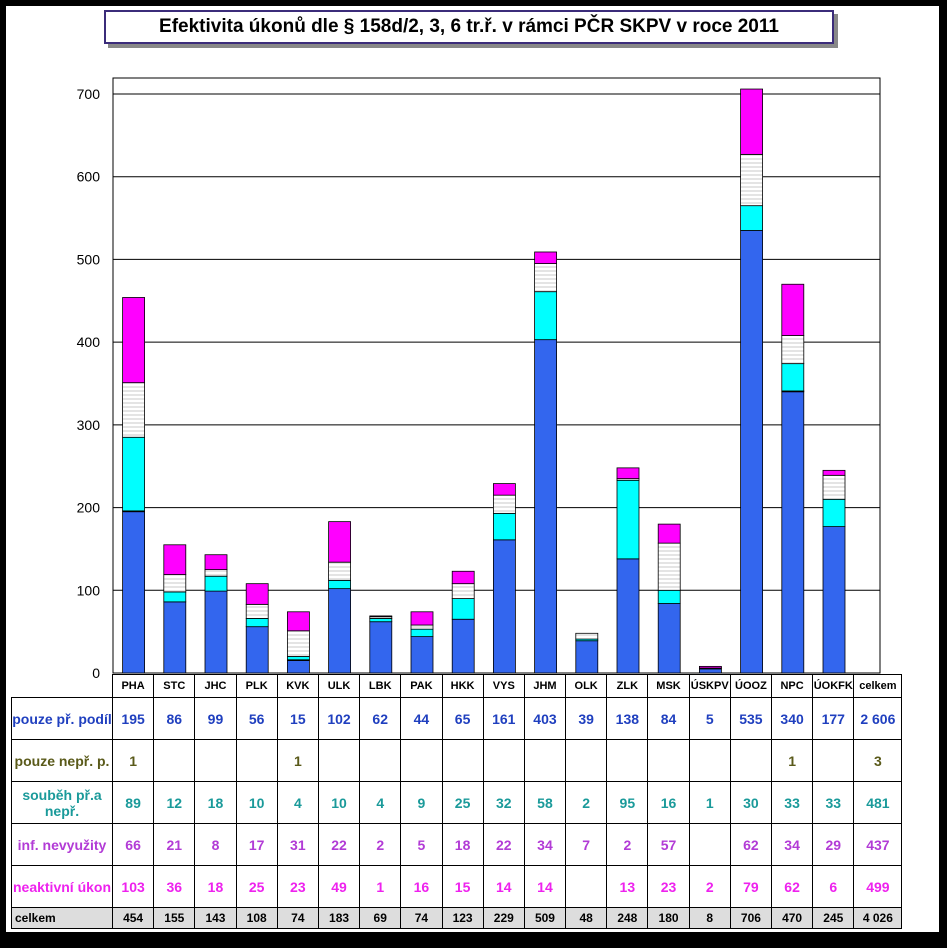  I want to click on totals-value: 706, so click(751, 918).